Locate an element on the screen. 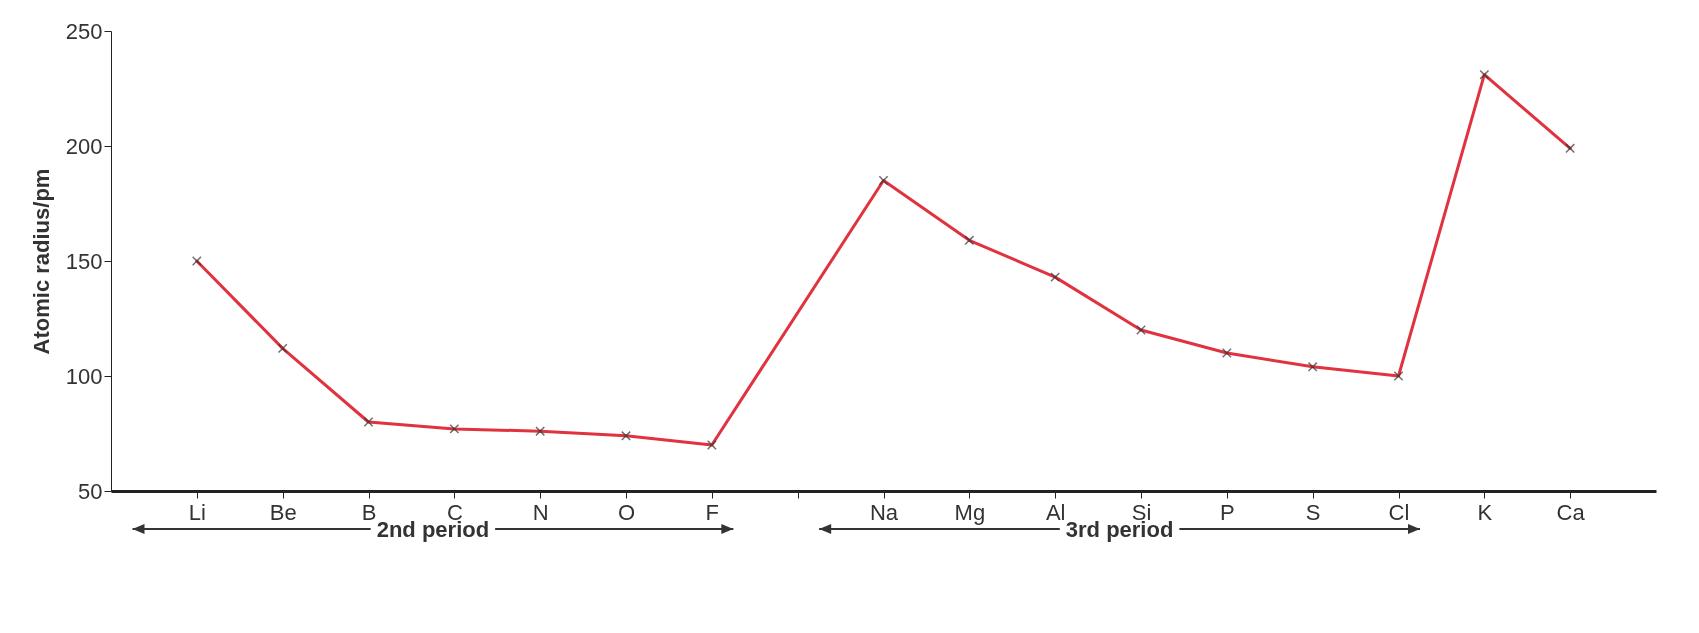  x-tick-label: O is located at coordinates (626, 512).